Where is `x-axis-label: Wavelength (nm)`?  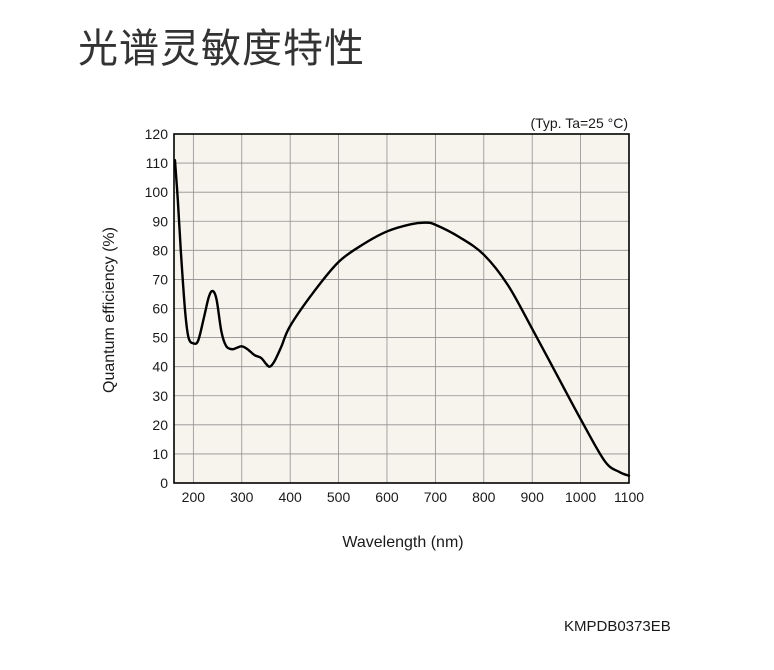 x-axis-label: Wavelength (nm) is located at coordinates (402, 542).